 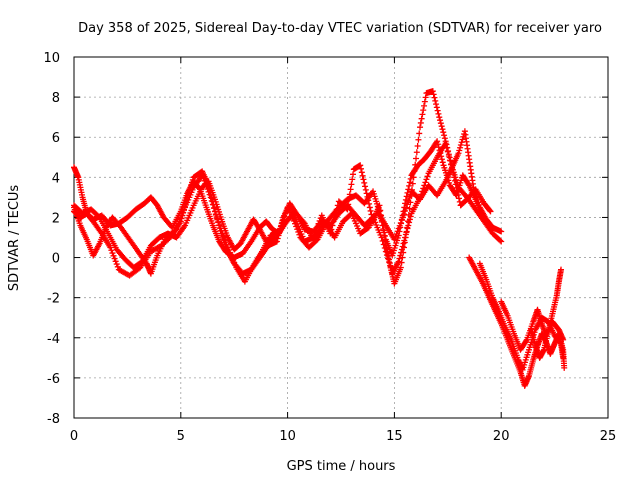 I want to click on x-tick-label: 5, so click(x=181, y=436).